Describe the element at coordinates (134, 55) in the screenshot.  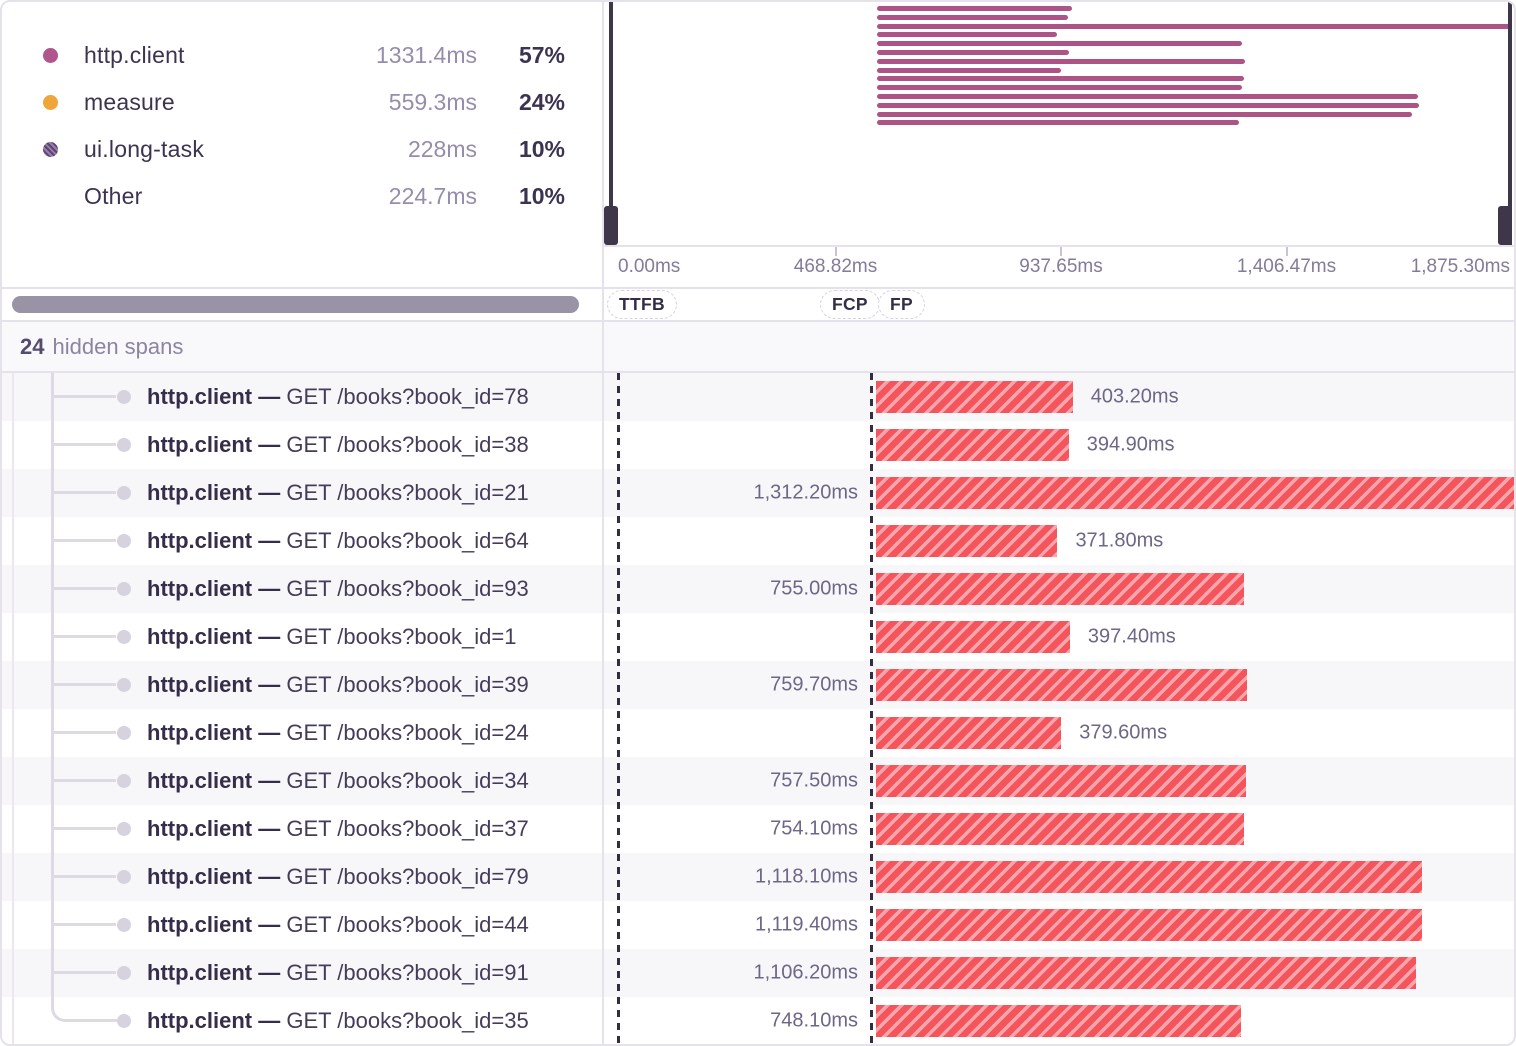
I see `legend-op-label: http.client` at that location.